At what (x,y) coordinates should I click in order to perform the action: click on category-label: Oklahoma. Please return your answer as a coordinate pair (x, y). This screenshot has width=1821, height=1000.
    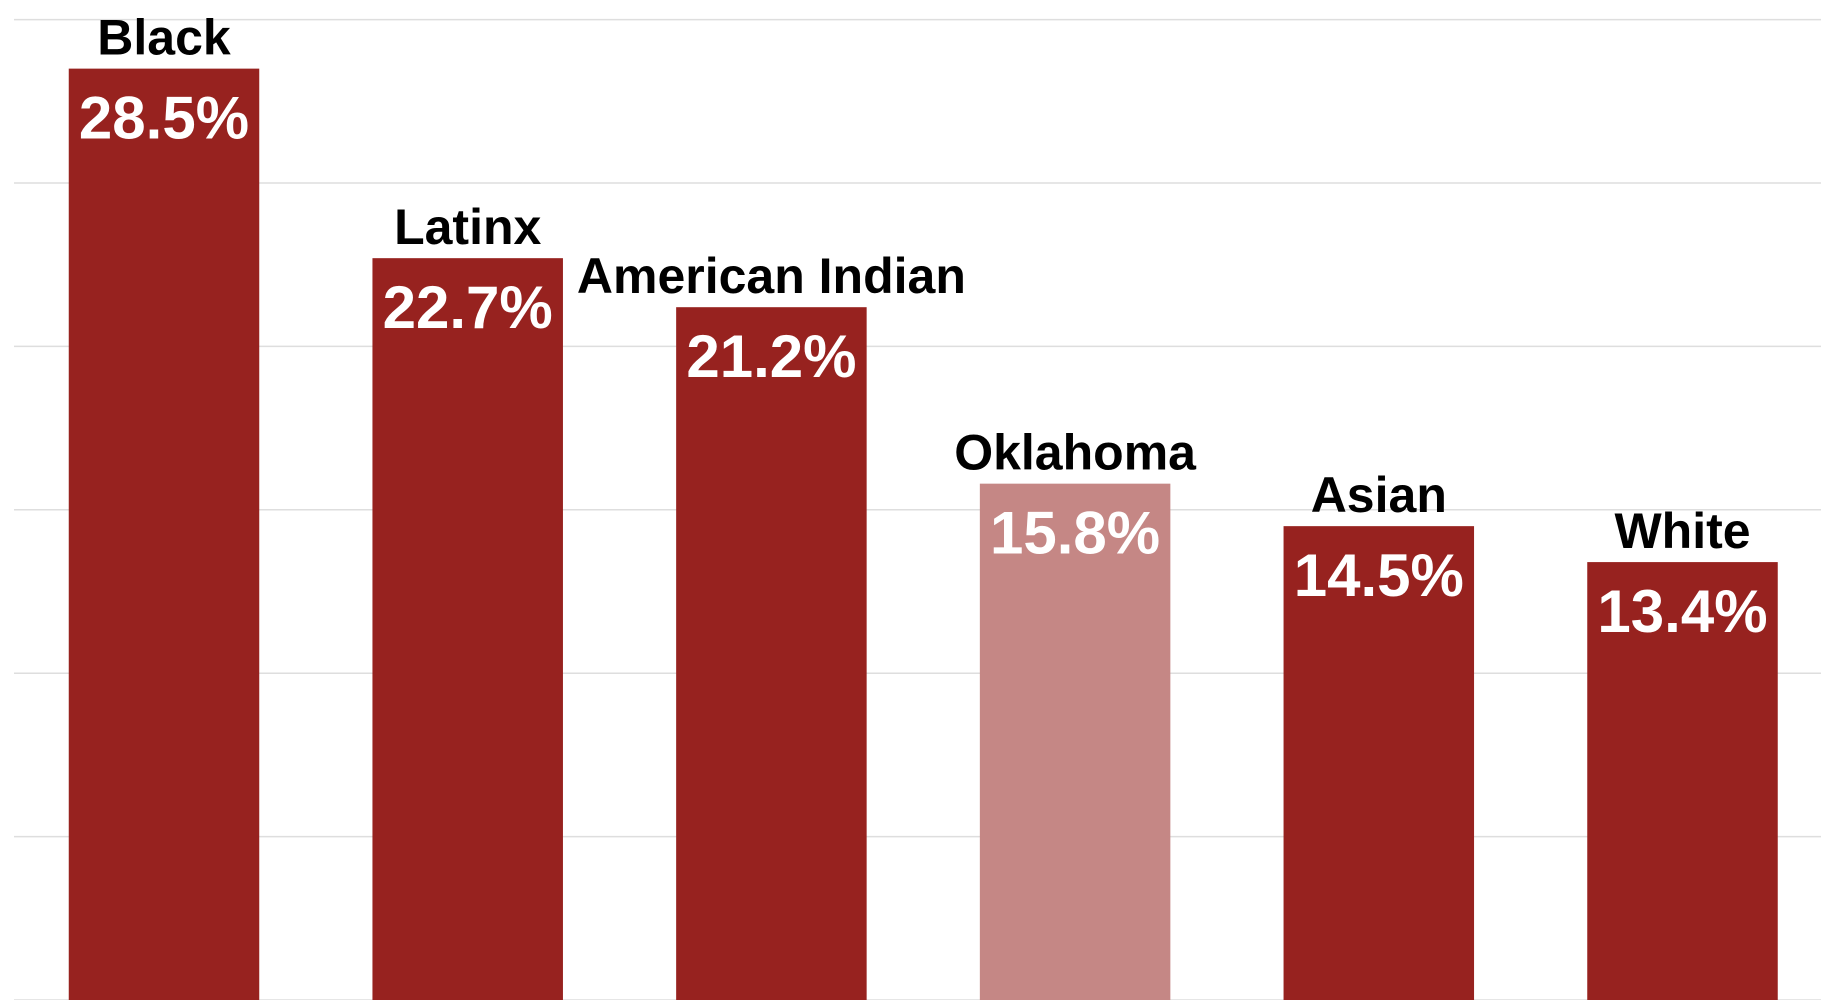
    Looking at the image, I should click on (1075, 453).